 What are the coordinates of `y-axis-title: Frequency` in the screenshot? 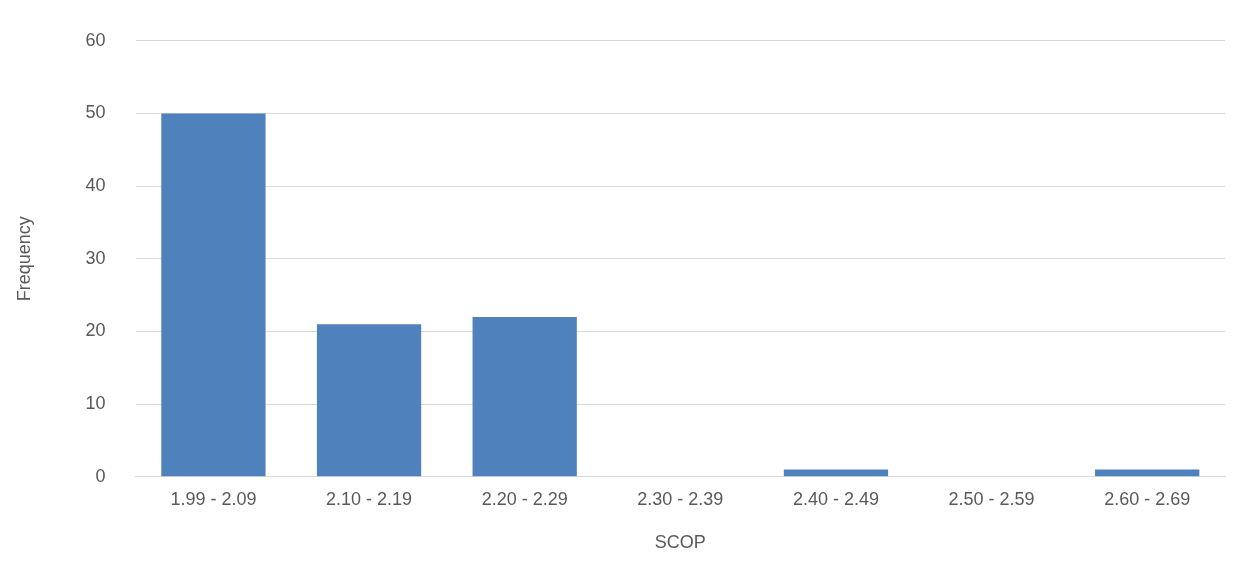 It's located at (23, 259).